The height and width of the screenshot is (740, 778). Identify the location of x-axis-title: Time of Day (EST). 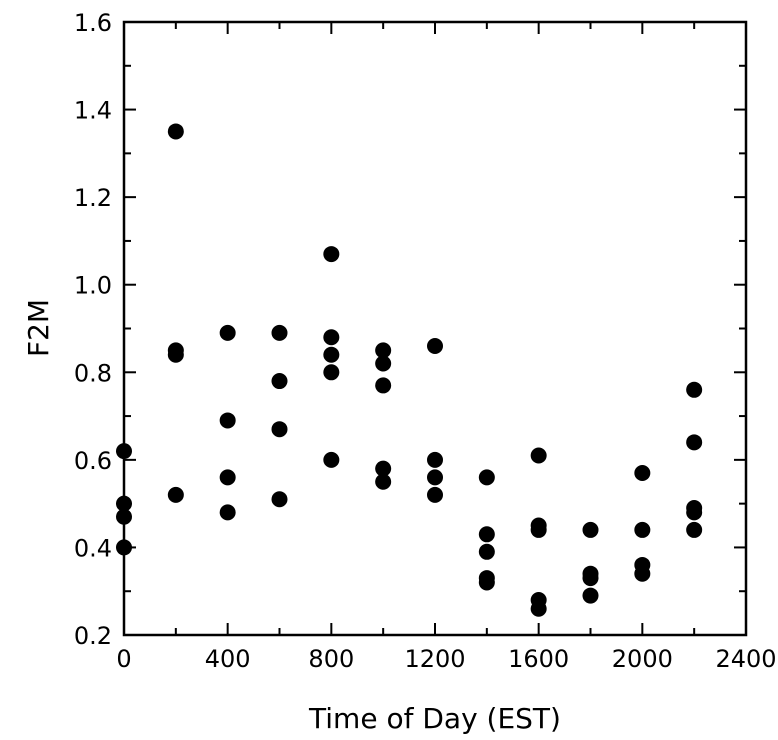
(434, 718).